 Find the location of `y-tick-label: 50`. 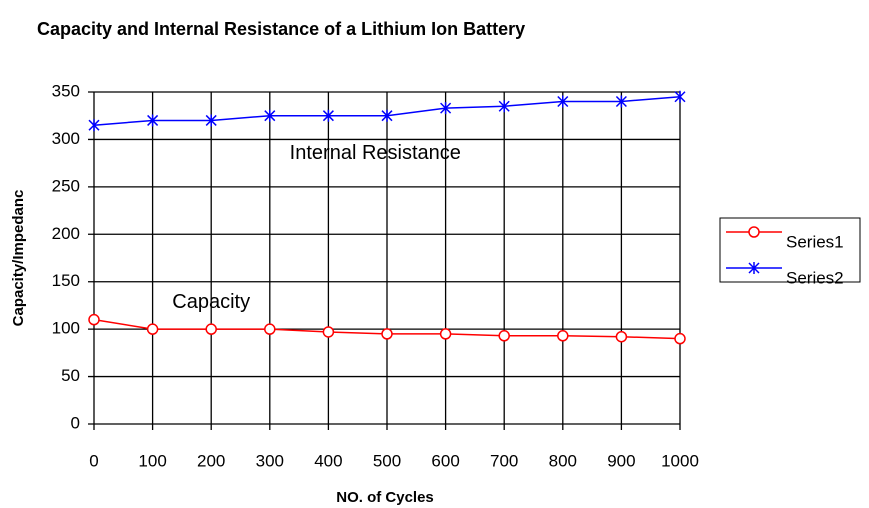

y-tick-label: 50 is located at coordinates (70, 375).